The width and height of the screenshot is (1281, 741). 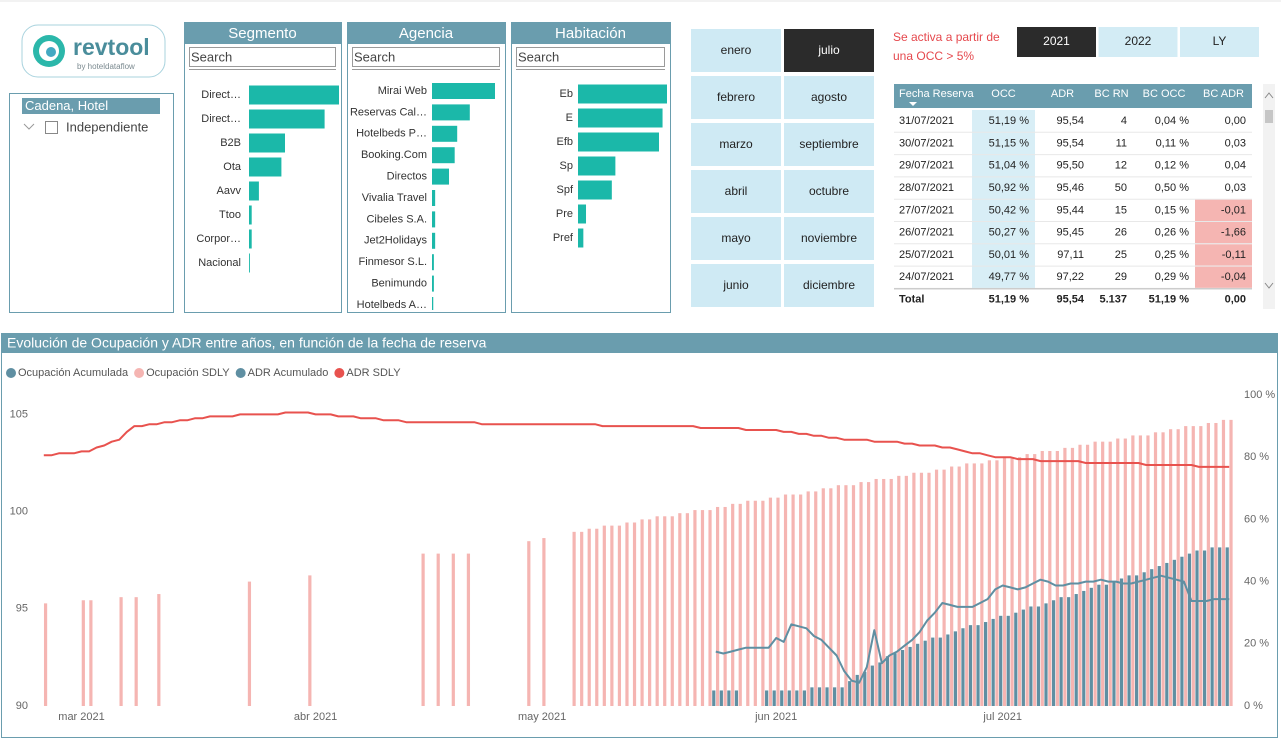 I want to click on month-label: julio, so click(x=828, y=50).